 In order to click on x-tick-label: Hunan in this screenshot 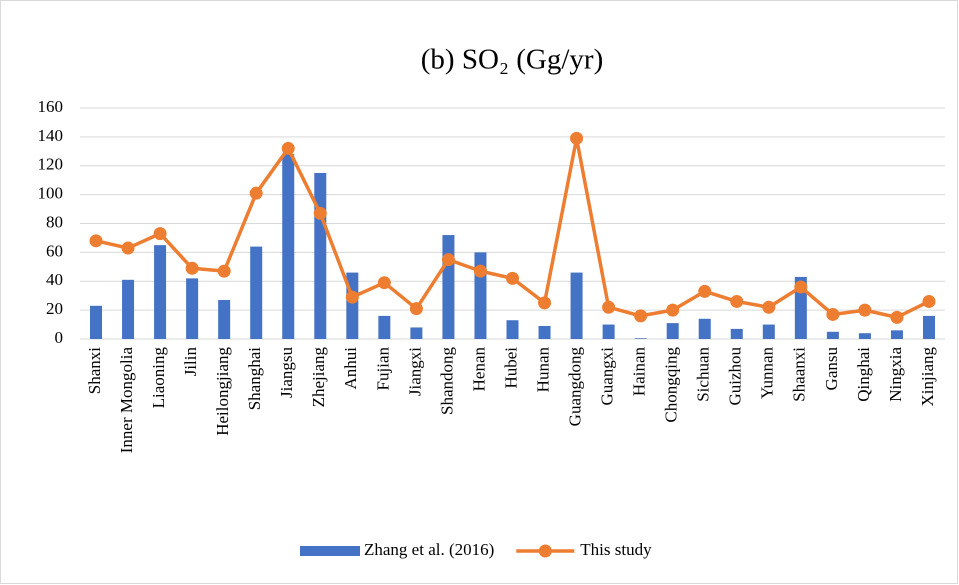, I will do `click(542, 370)`.